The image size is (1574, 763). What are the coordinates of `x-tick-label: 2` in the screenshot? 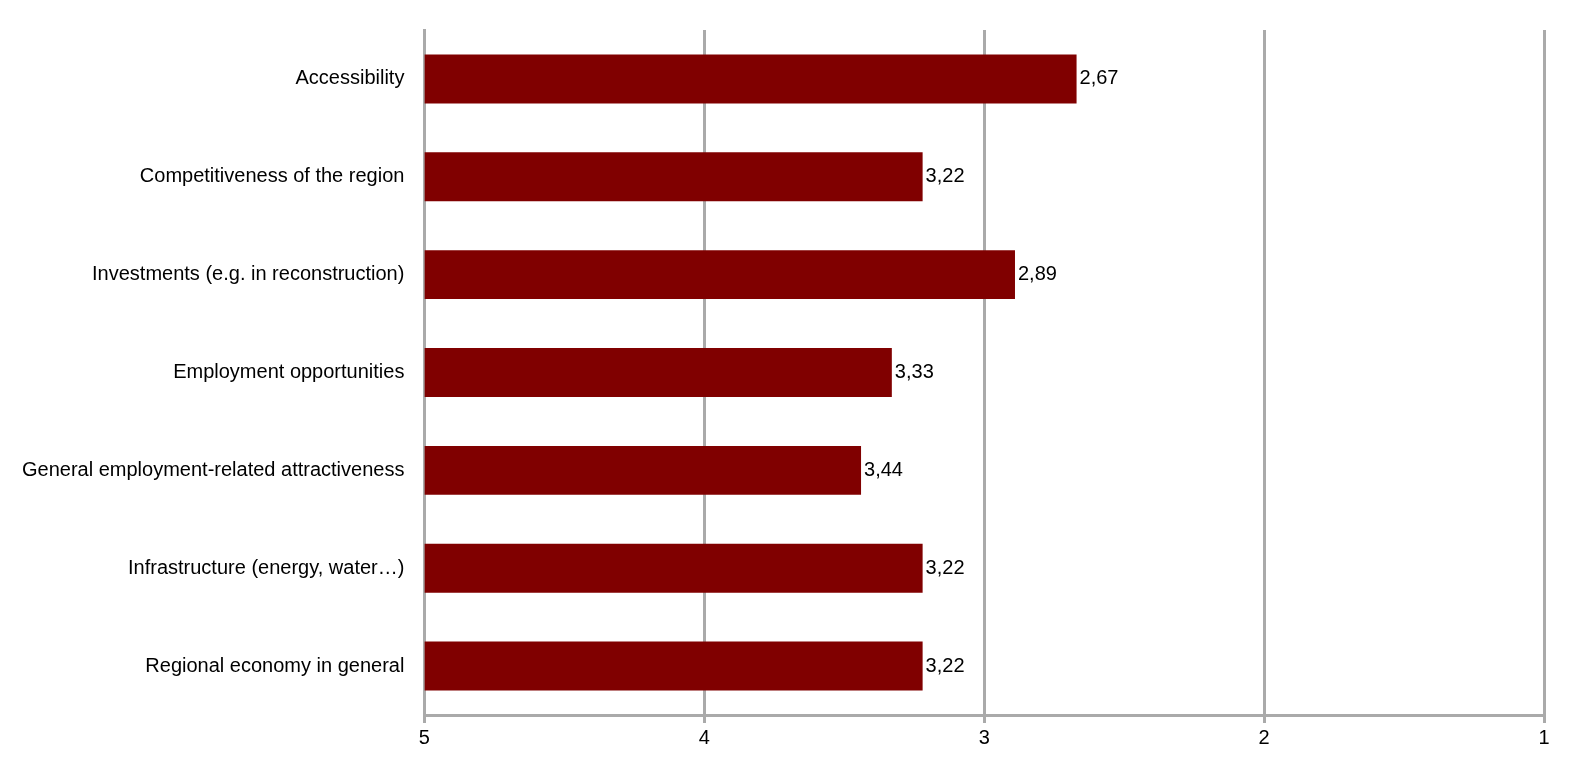 It's located at (1264, 736).